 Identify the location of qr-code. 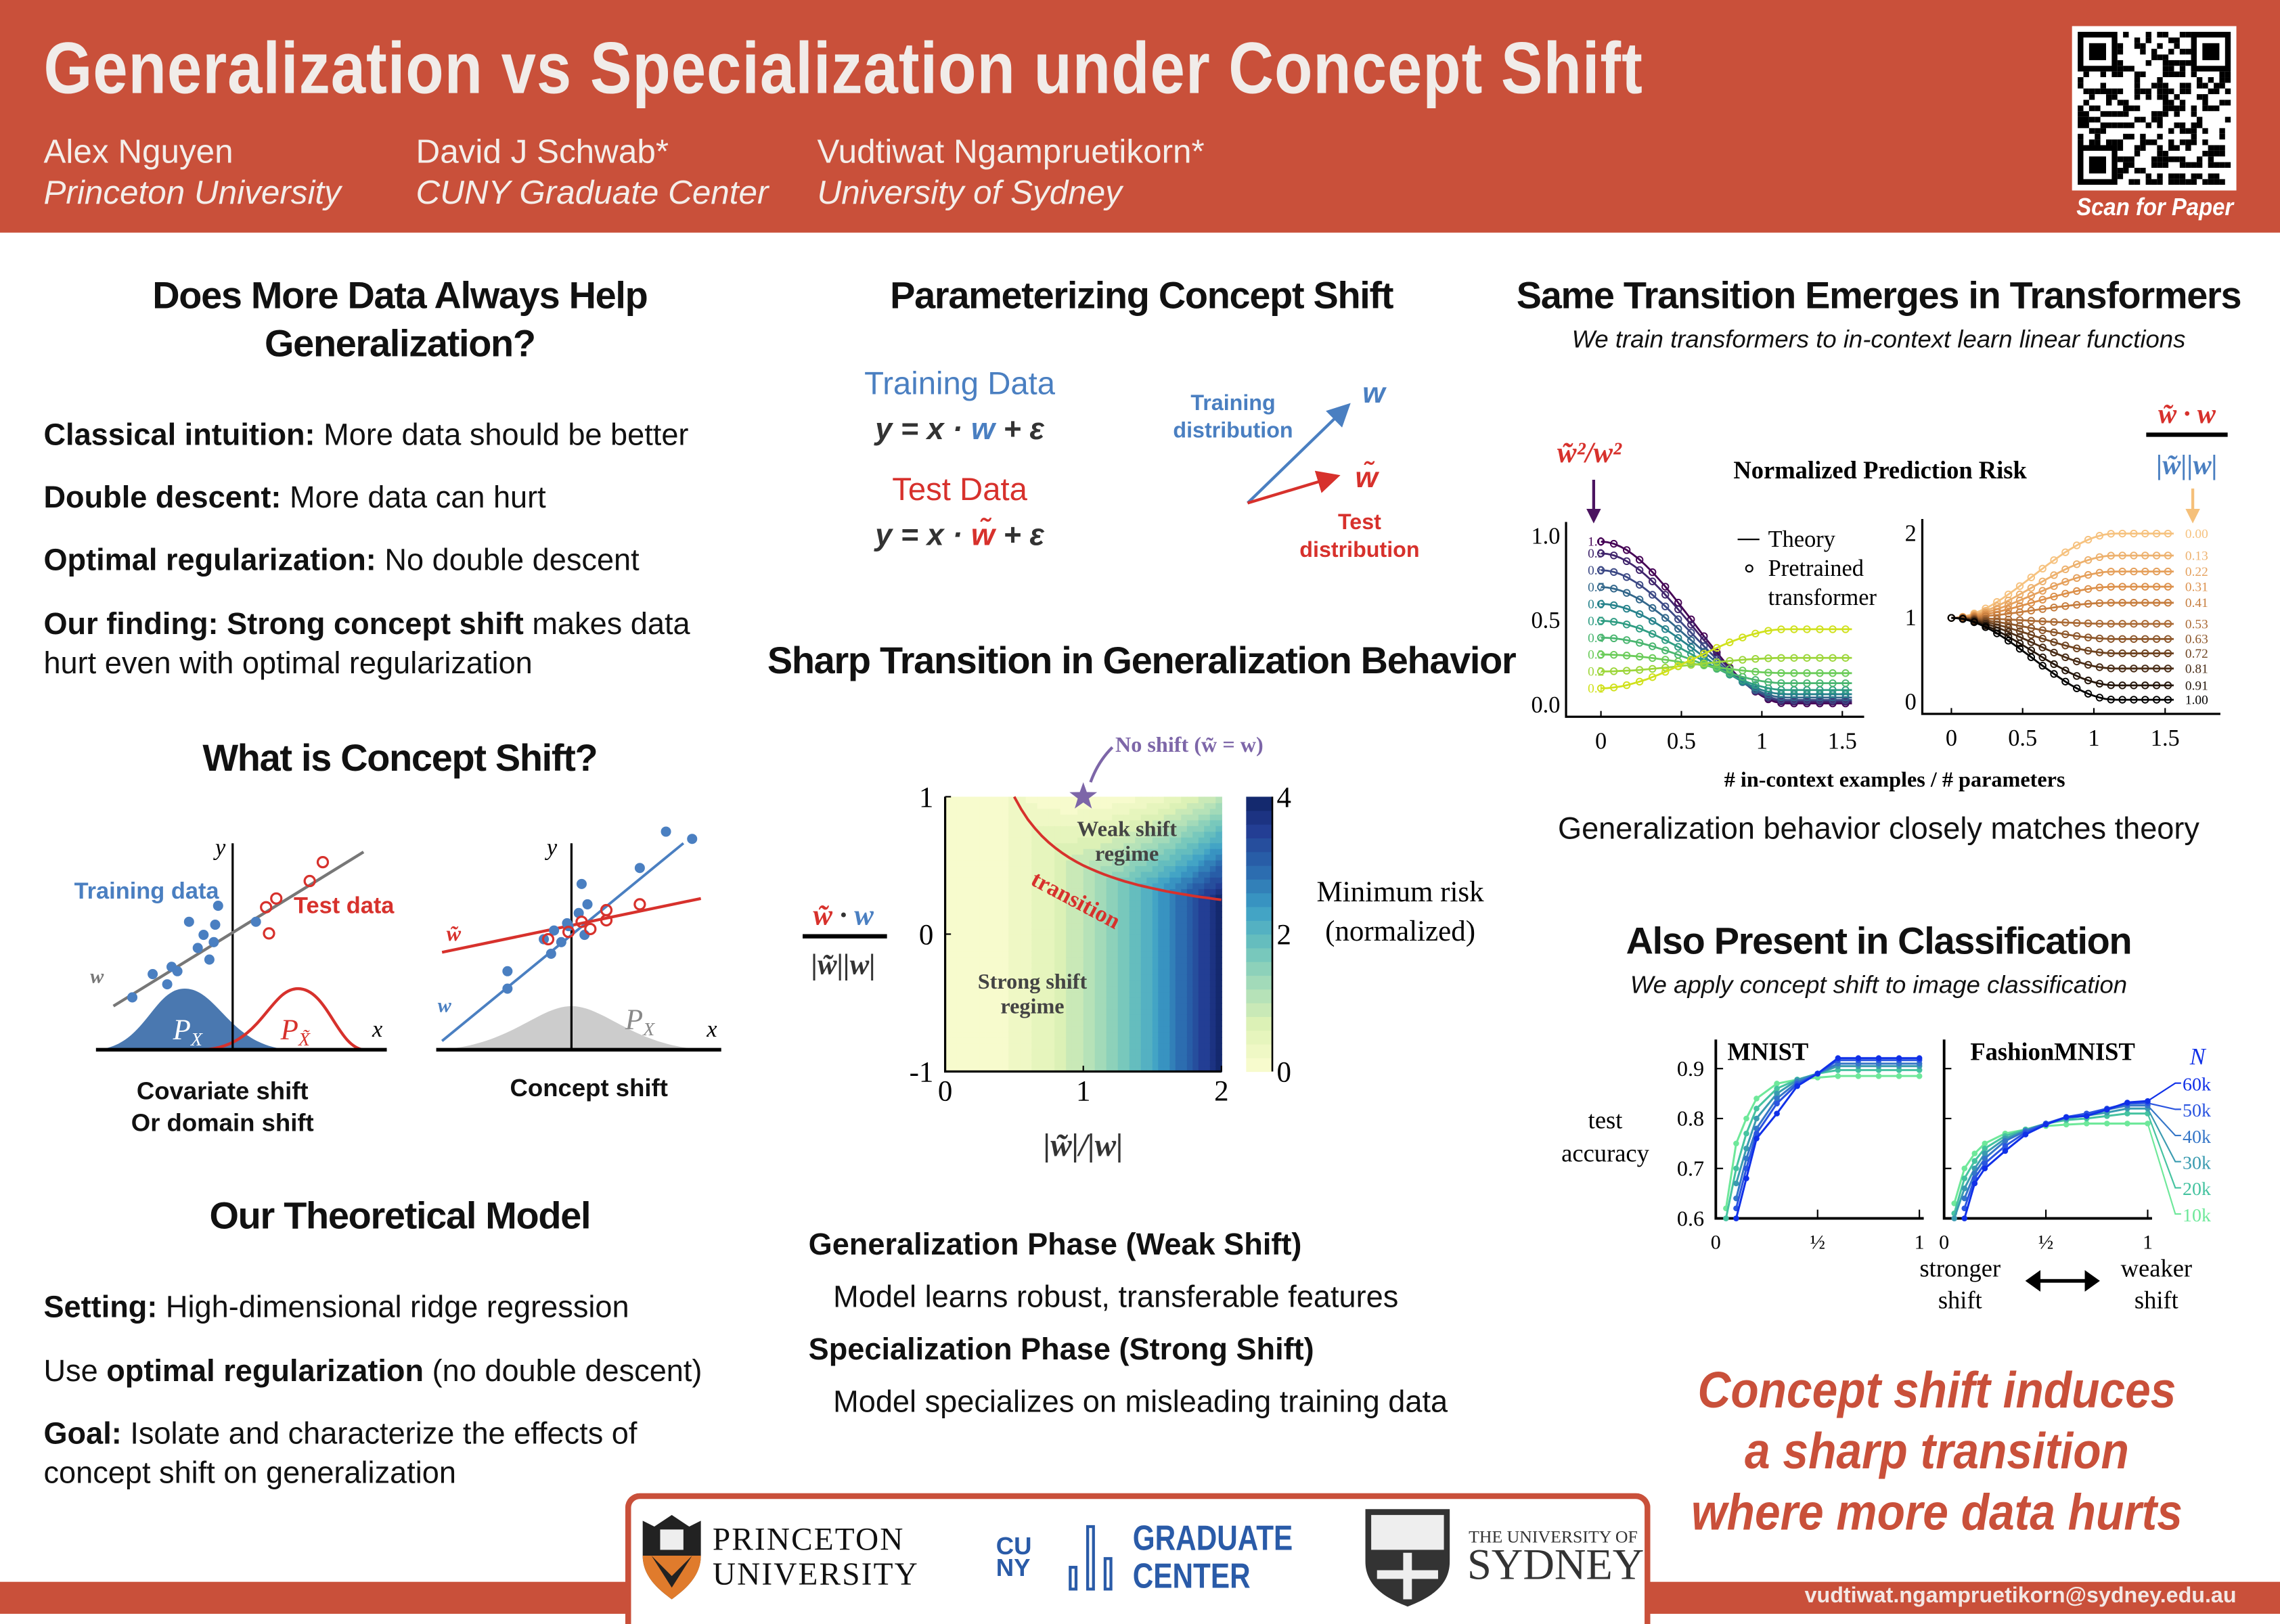
(2154, 108).